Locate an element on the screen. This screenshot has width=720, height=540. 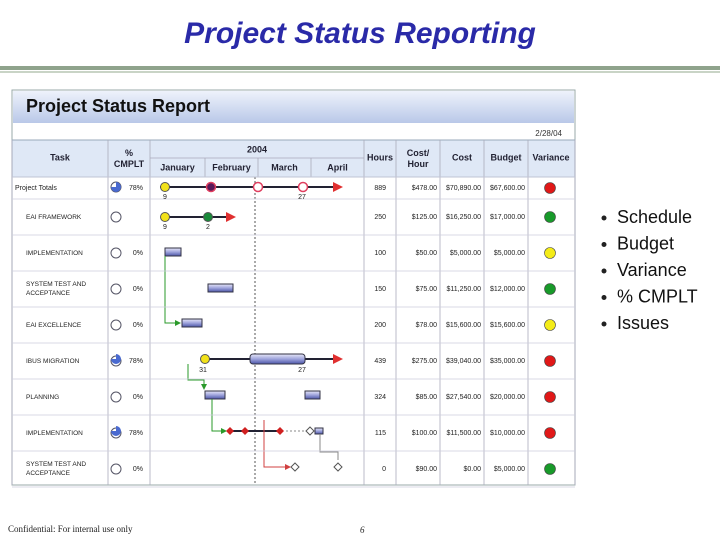
task-name: EAI EXCELLENCE is located at coordinates (54, 325).